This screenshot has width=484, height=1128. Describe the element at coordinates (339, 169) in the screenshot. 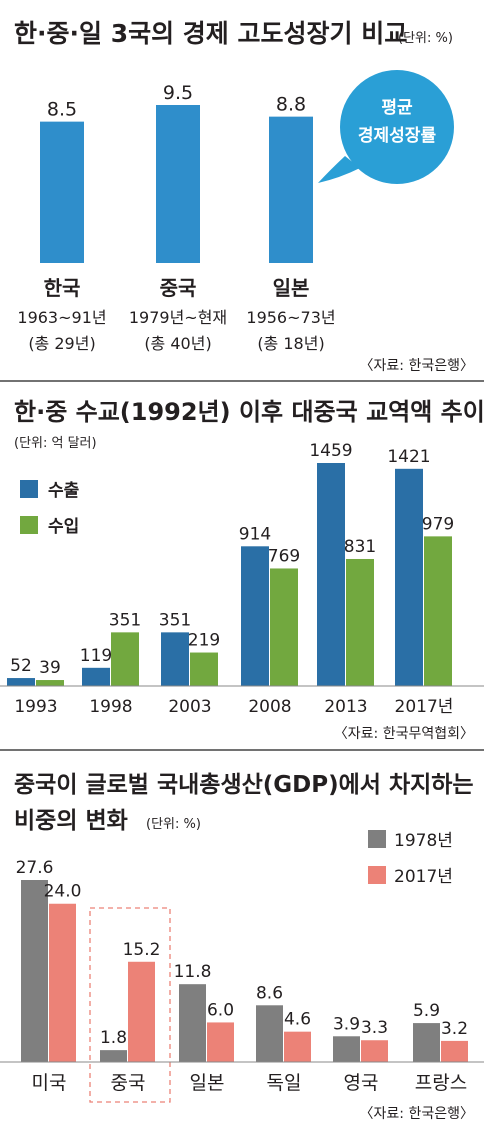

I see `bubble-tail` at that location.